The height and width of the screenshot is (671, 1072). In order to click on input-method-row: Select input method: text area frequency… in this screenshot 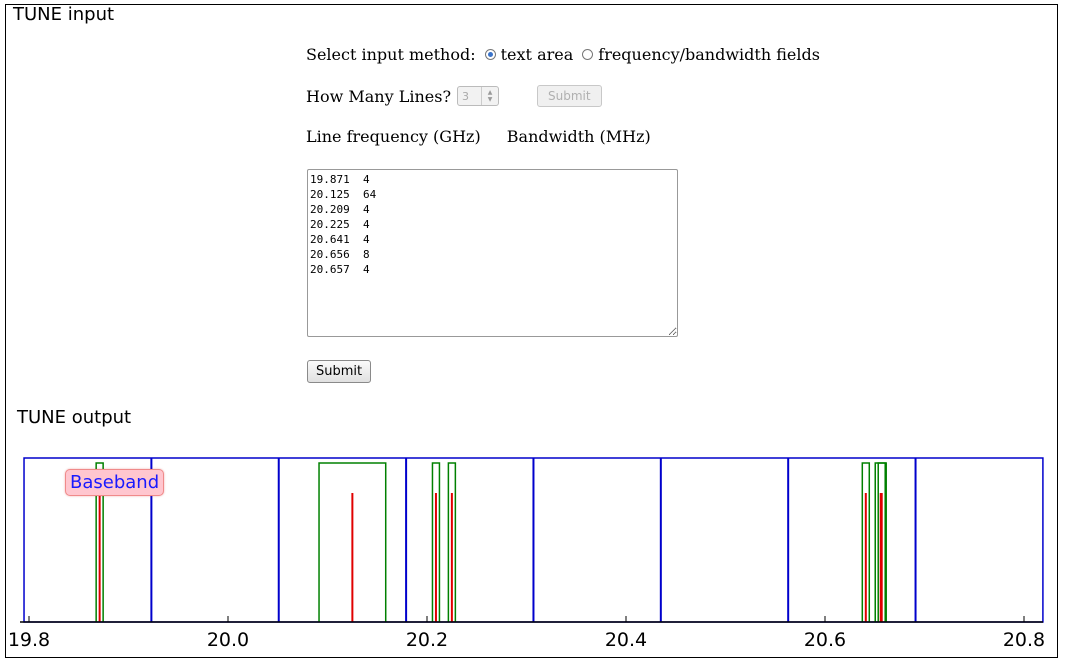, I will do `click(563, 54)`.